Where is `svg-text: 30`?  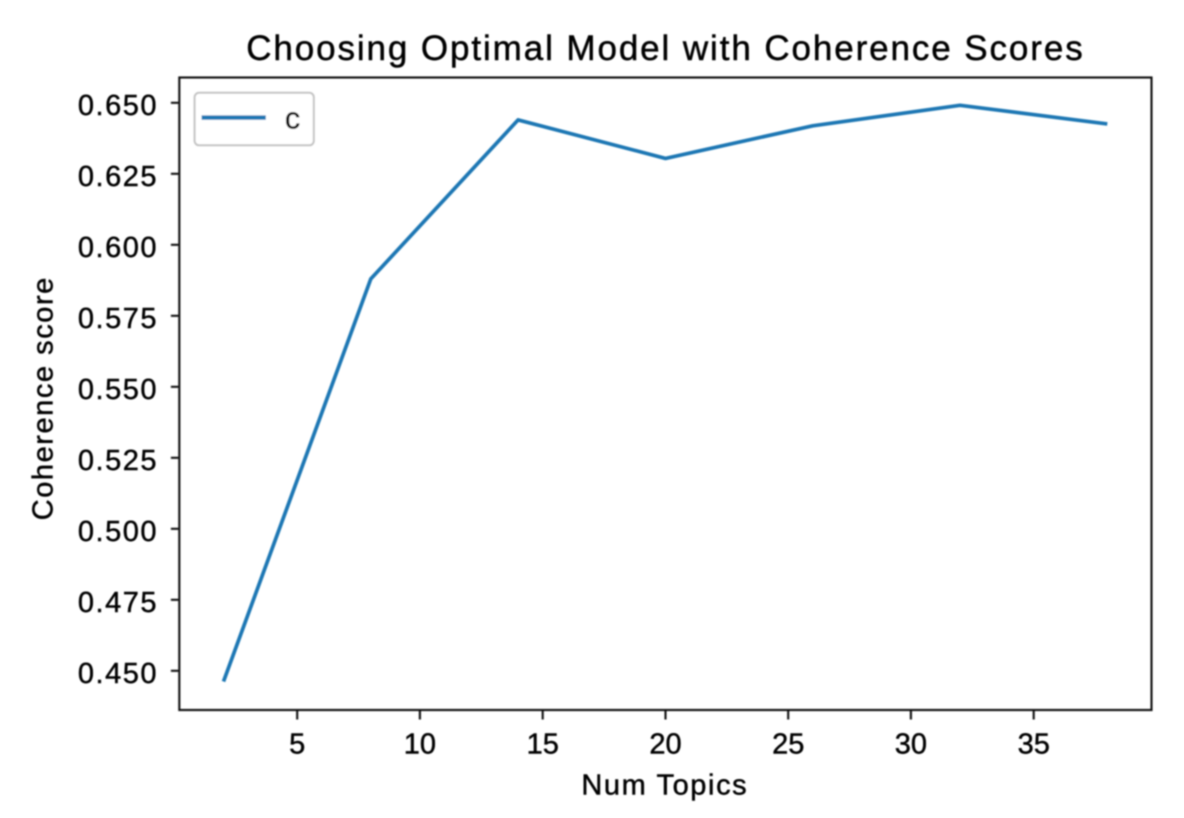 svg-text: 30 is located at coordinates (911, 745).